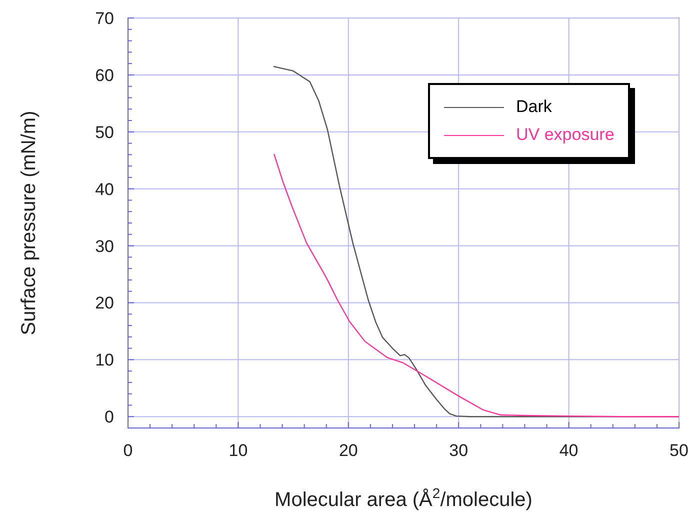 The height and width of the screenshot is (515, 691). Describe the element at coordinates (109, 417) in the screenshot. I see `y-tick-label: 0` at that location.